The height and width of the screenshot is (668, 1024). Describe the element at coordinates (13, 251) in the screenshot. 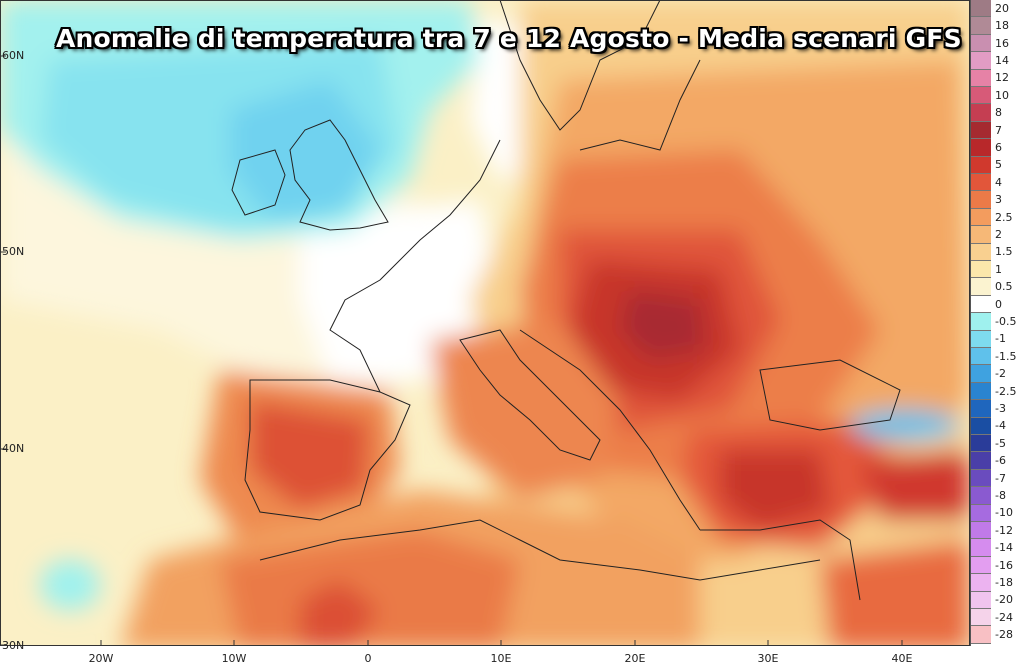

I see `lat-label-50n: 50N` at that location.